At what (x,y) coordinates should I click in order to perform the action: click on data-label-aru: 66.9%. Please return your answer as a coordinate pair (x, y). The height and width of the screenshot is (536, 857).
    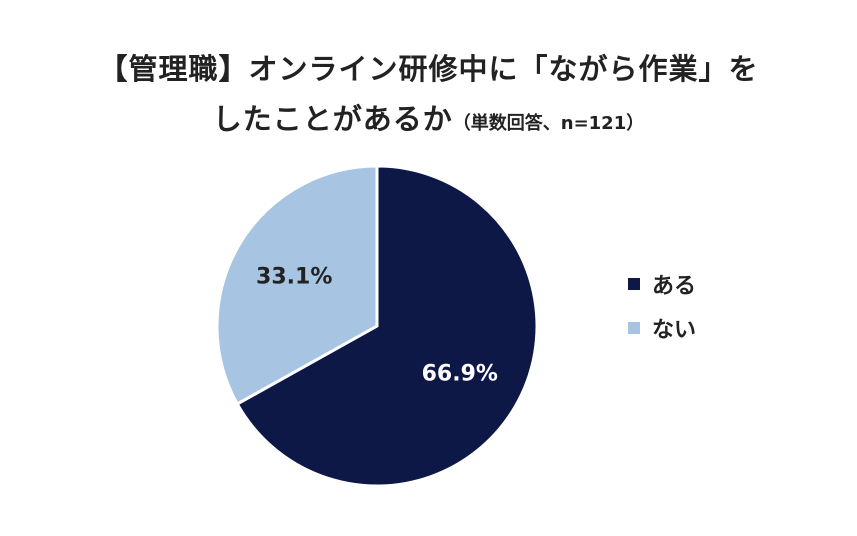
    Looking at the image, I should click on (460, 374).